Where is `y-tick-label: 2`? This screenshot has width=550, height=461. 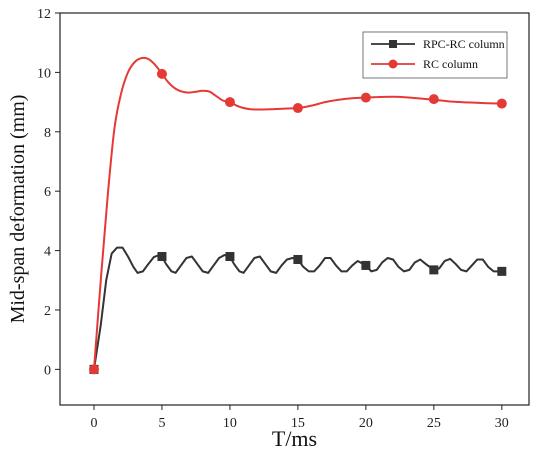
y-tick-label: 2 is located at coordinates (47, 311).